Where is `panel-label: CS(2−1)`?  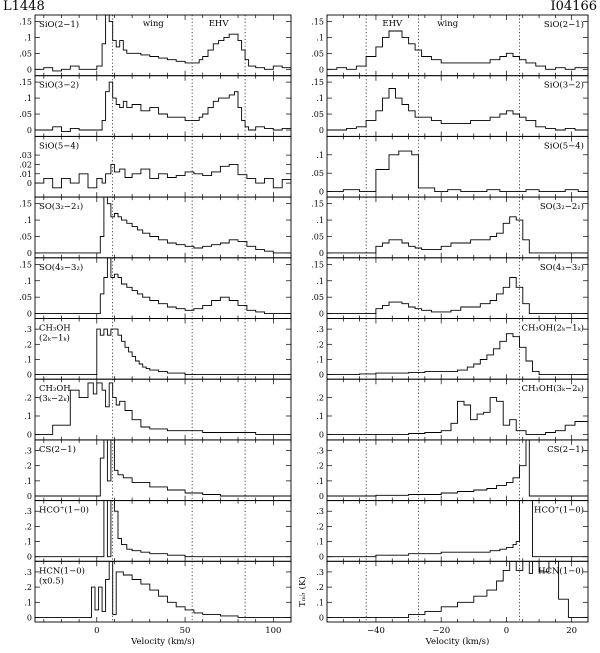
panel-label: CS(2−1) is located at coordinates (565, 449).